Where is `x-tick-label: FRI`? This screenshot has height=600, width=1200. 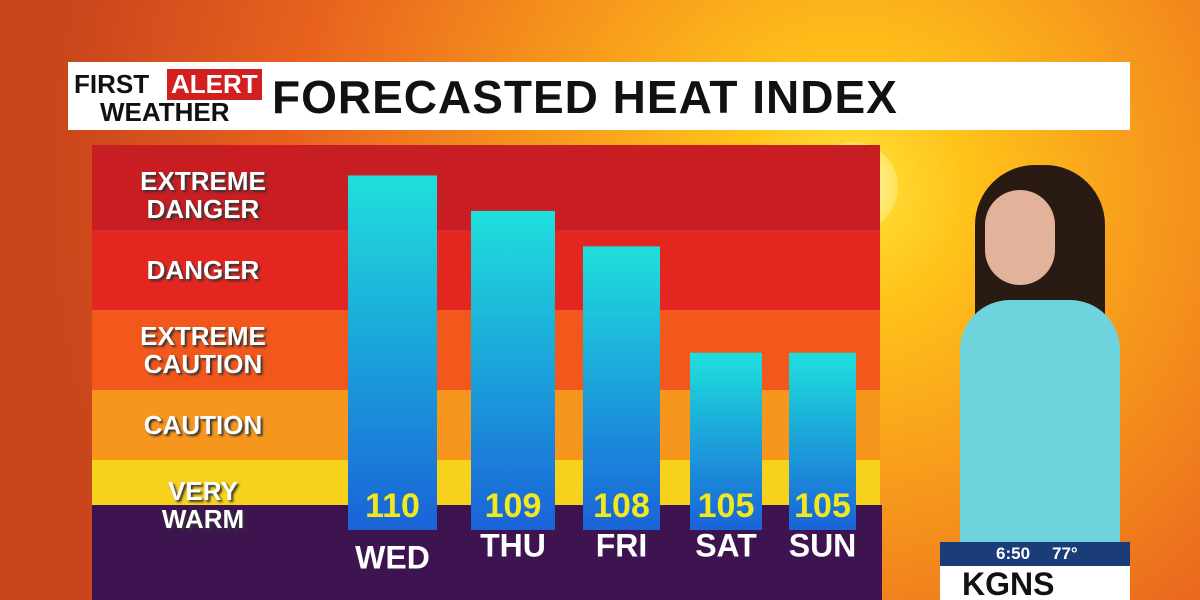
x-tick-label: FRI is located at coordinates (622, 545).